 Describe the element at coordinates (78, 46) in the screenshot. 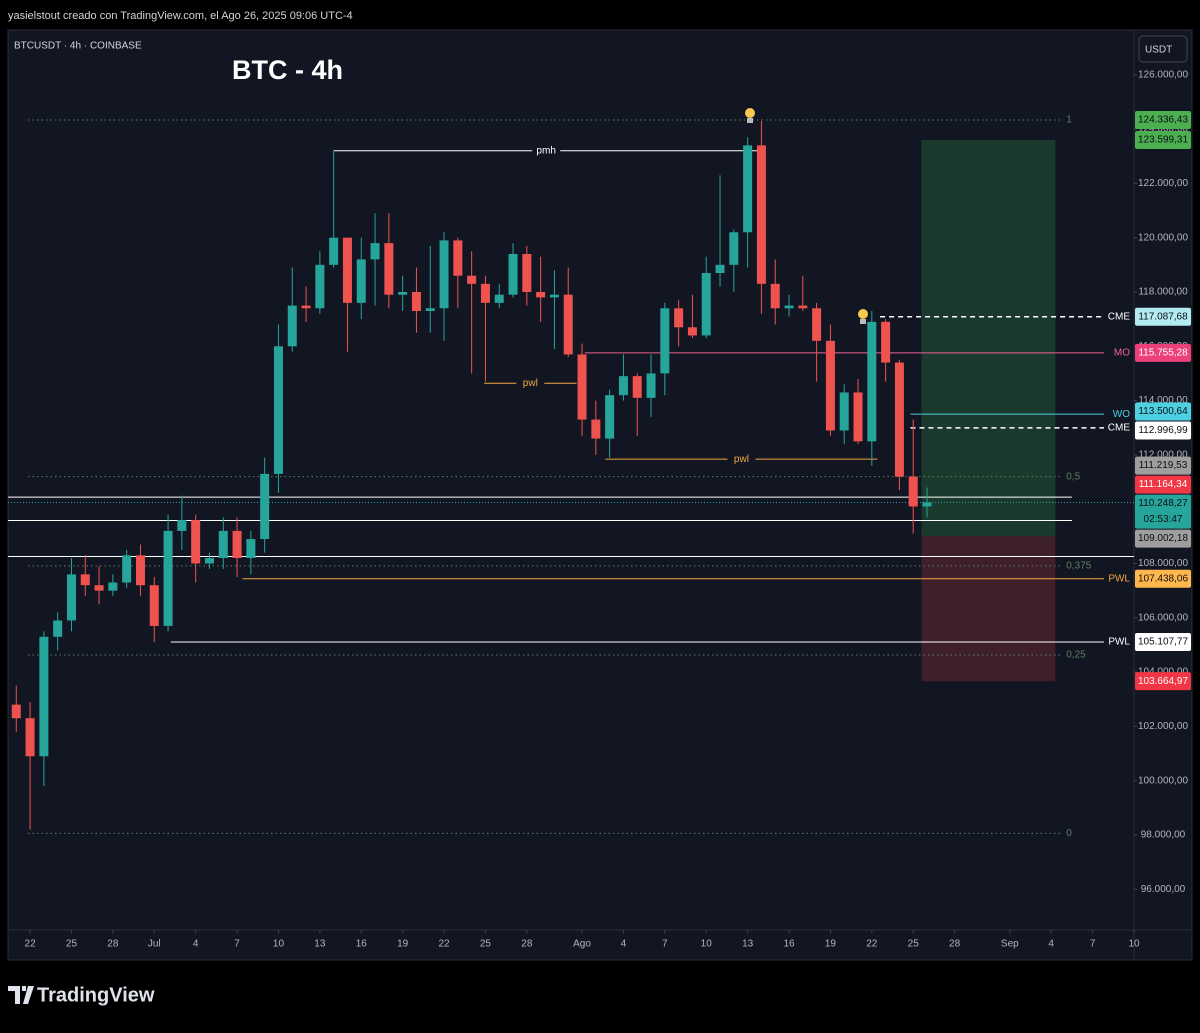

I see `symbol: BTCUSDT · 4h · COINBASE` at that location.